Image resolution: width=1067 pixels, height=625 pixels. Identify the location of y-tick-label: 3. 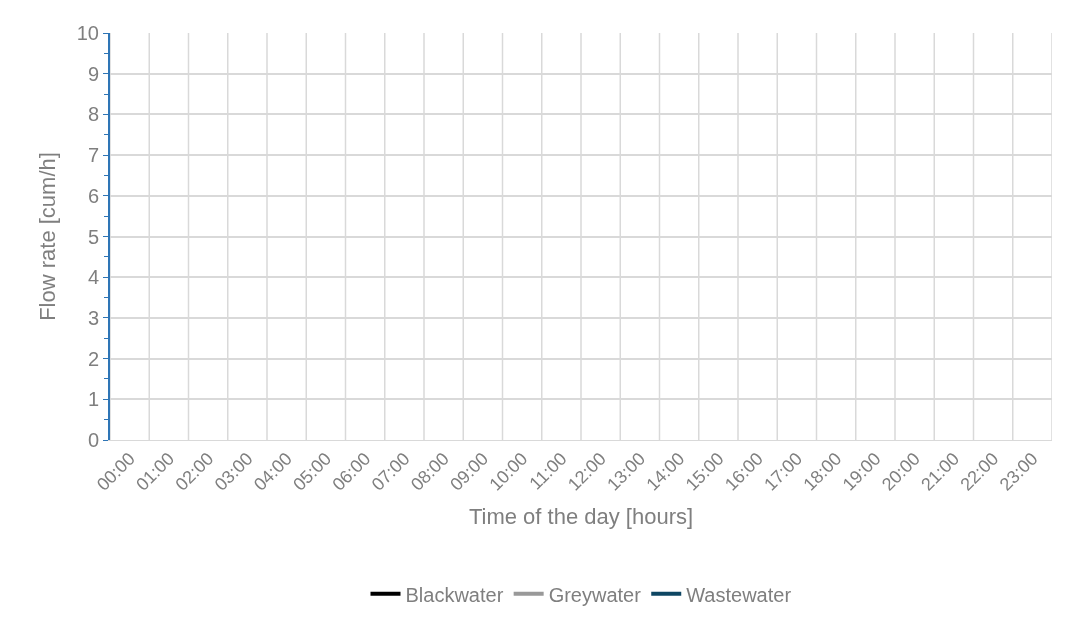
(93, 317).